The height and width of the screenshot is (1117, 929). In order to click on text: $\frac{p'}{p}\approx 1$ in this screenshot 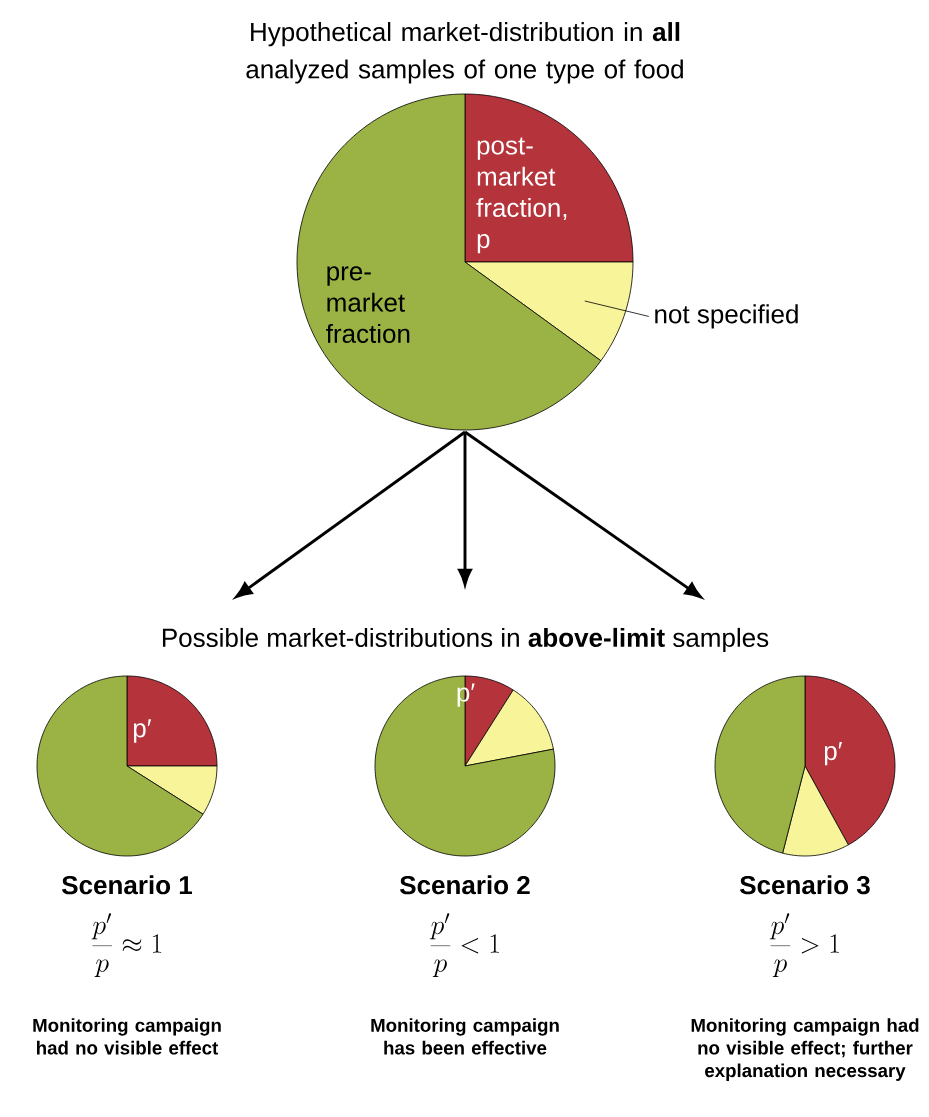, I will do `click(126, 945)`.